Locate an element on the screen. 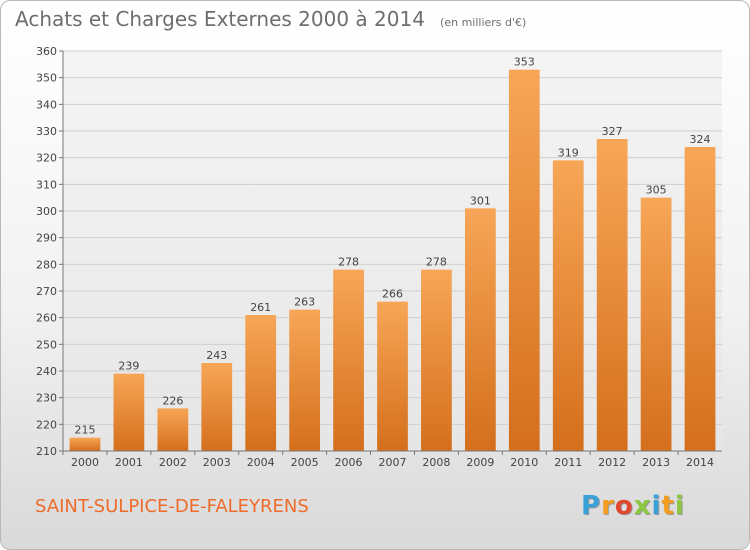 This screenshot has width=750, height=550. bar-2004 is located at coordinates (261, 383).